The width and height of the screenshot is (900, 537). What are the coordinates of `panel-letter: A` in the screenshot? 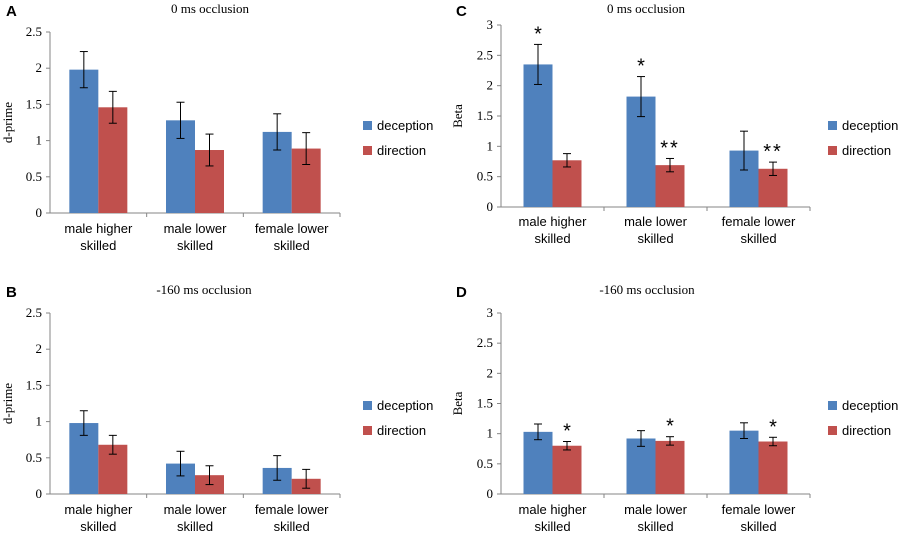 It's located at (11, 11).